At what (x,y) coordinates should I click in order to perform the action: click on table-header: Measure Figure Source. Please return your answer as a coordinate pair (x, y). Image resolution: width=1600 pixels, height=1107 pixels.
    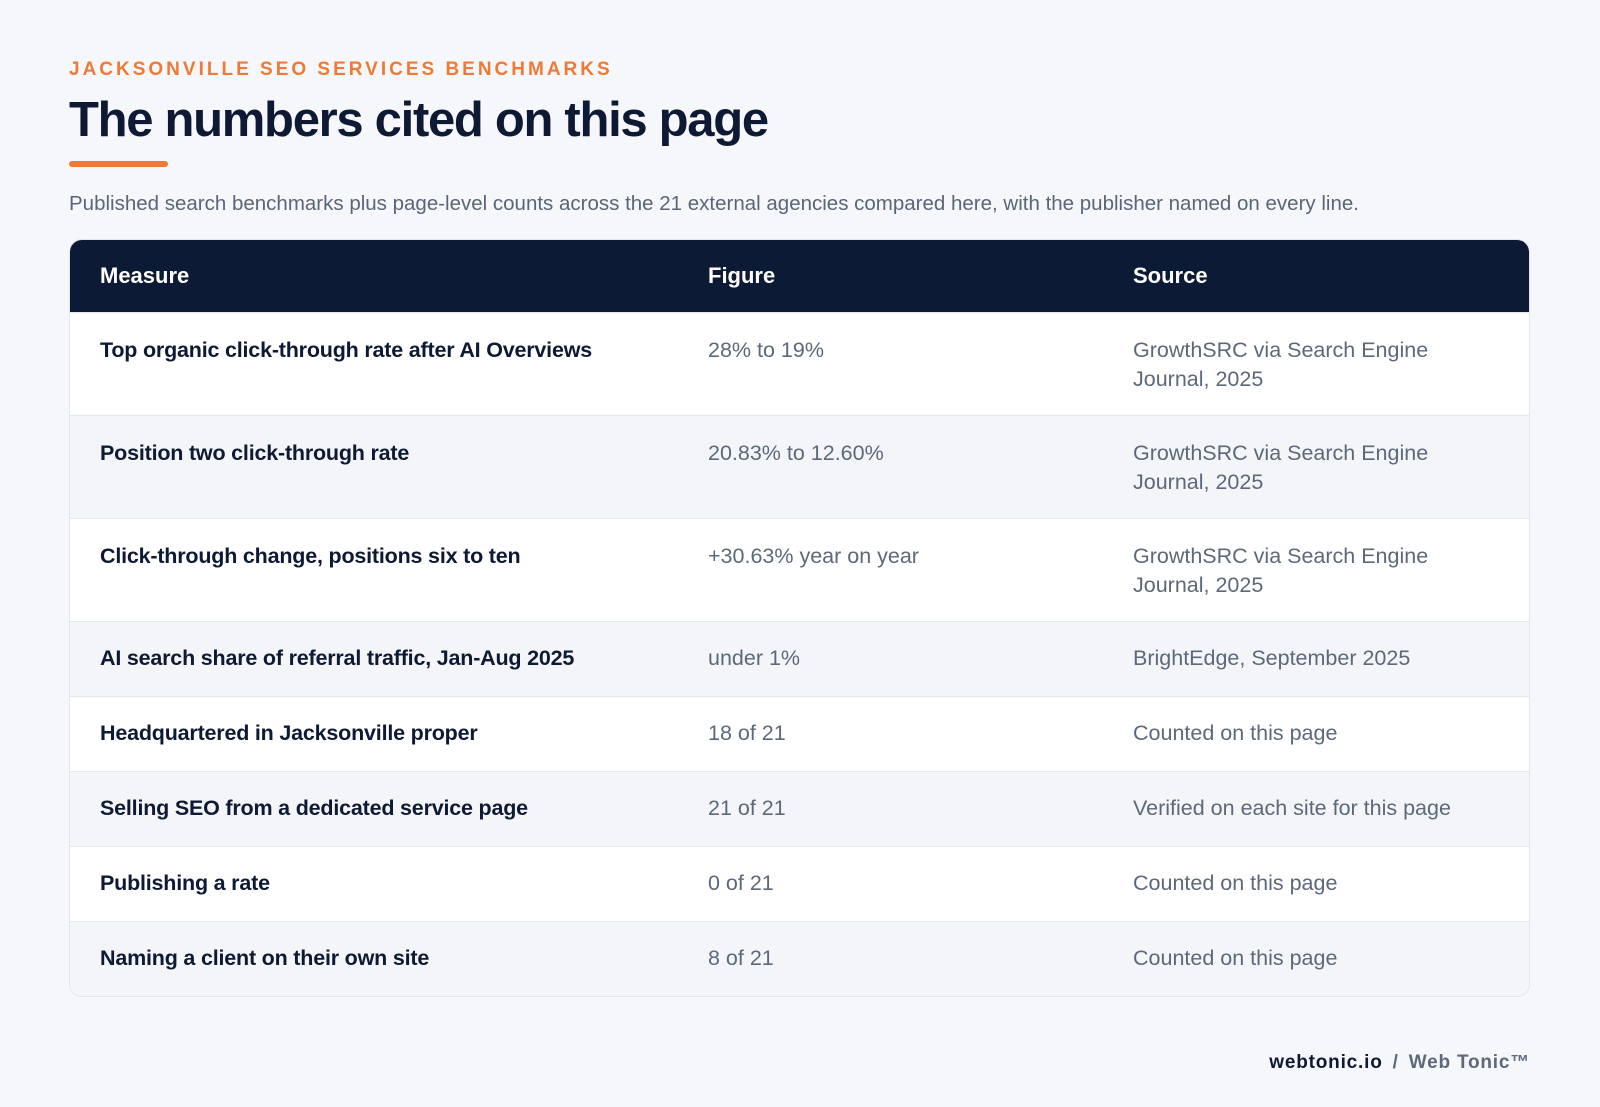
    Looking at the image, I should click on (799, 276).